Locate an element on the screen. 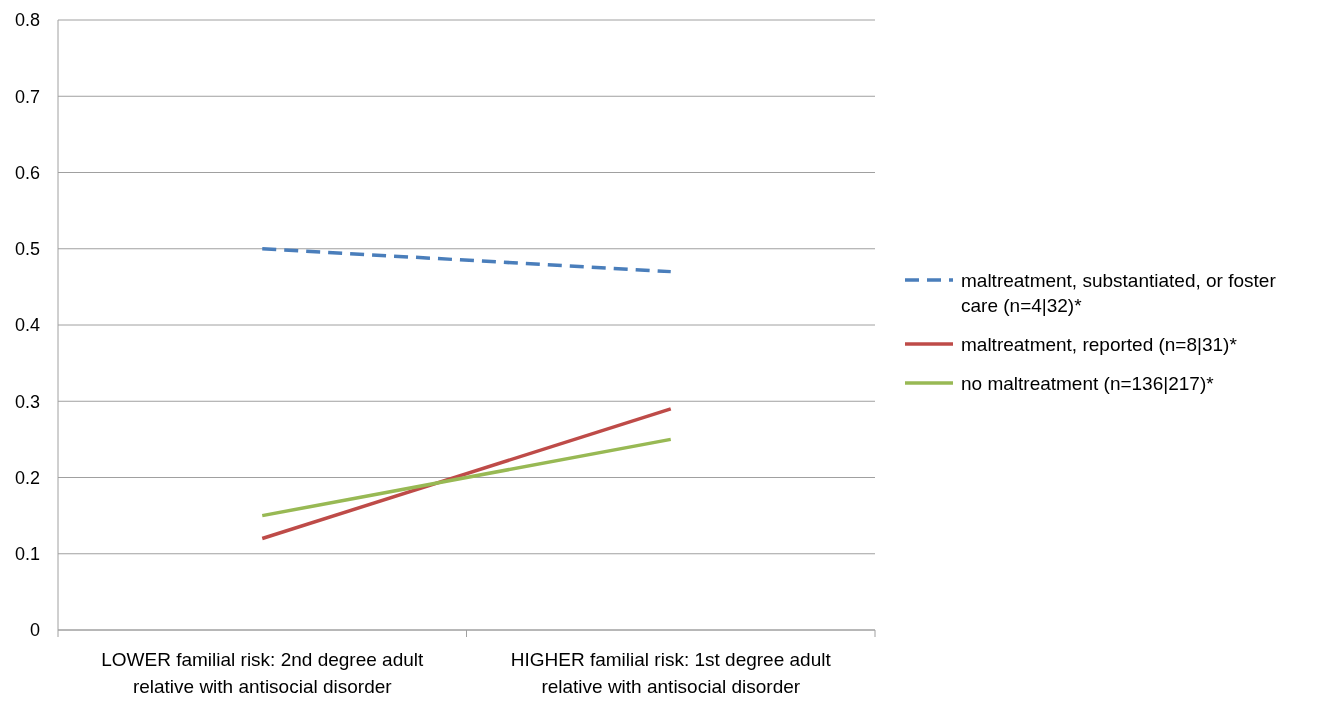 This screenshot has width=1332, height=714. y-tick-label: 0.3 is located at coordinates (27, 401).